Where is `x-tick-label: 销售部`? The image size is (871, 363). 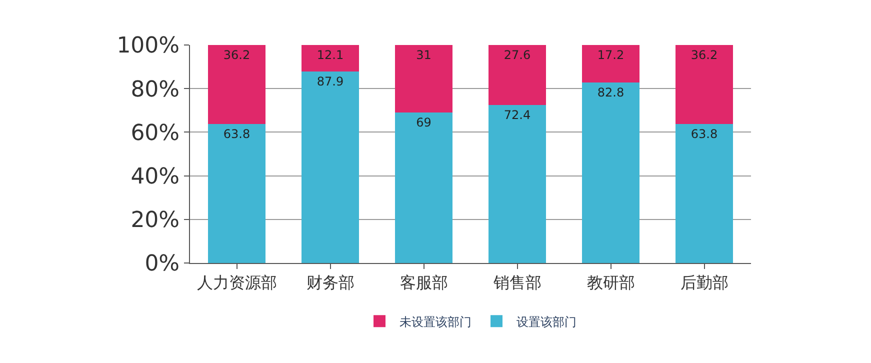 x-tick-label: 销售部 is located at coordinates (517, 282).